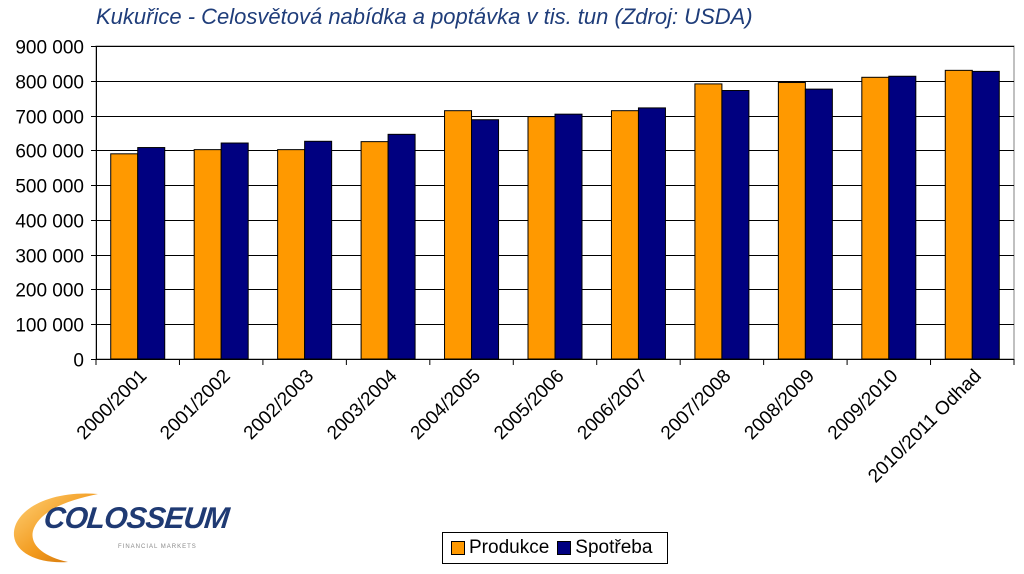 This screenshot has height=574, width=1024. What do you see at coordinates (49, 257) in the screenshot?
I see `y-tick-label: 300 000` at bounding box center [49, 257].